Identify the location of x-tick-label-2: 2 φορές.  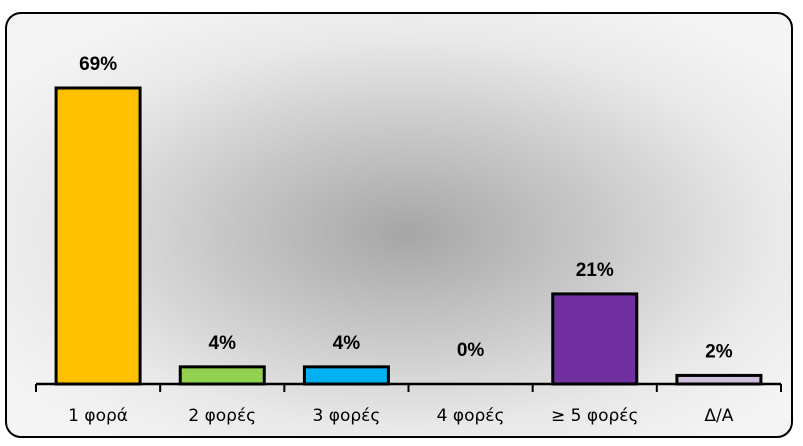
(222, 416).